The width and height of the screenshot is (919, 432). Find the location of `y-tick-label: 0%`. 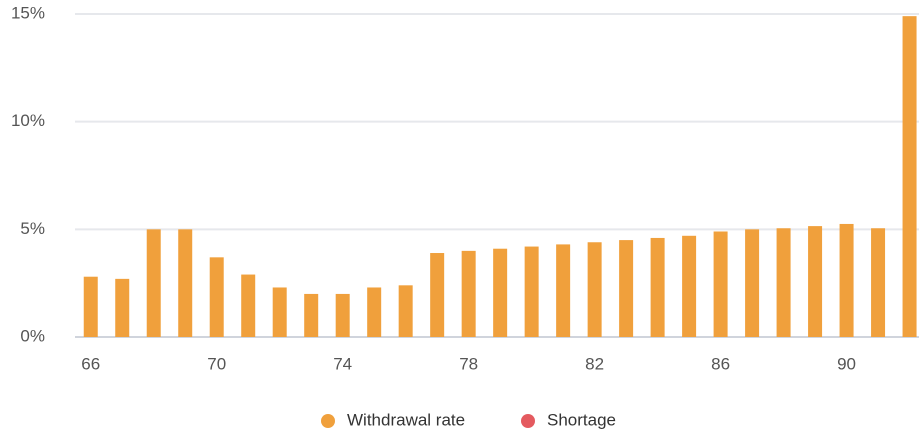

y-tick-label: 0% is located at coordinates (32, 335).